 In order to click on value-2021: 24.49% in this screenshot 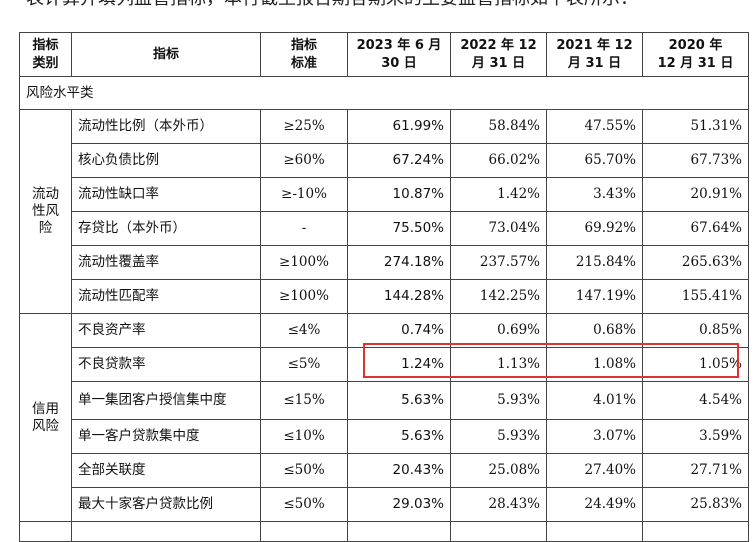, I will do `click(594, 504)`.